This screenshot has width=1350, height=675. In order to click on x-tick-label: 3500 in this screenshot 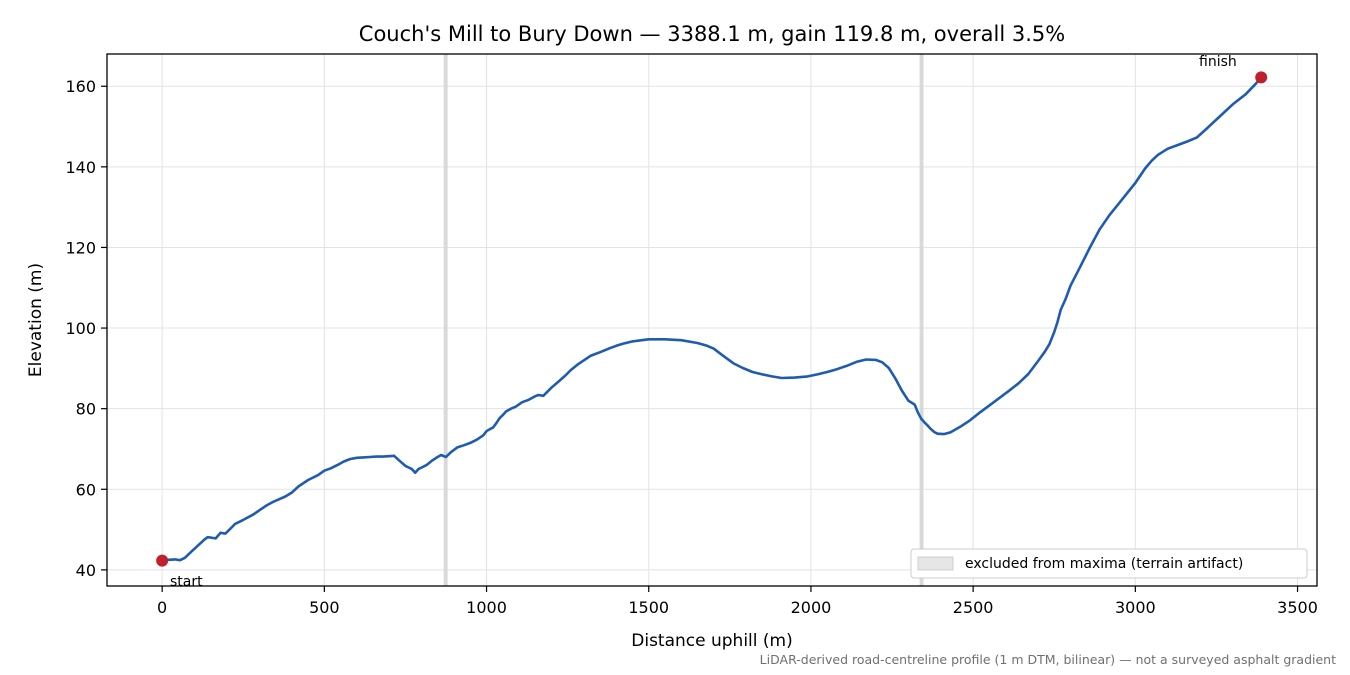, I will do `click(1297, 607)`.